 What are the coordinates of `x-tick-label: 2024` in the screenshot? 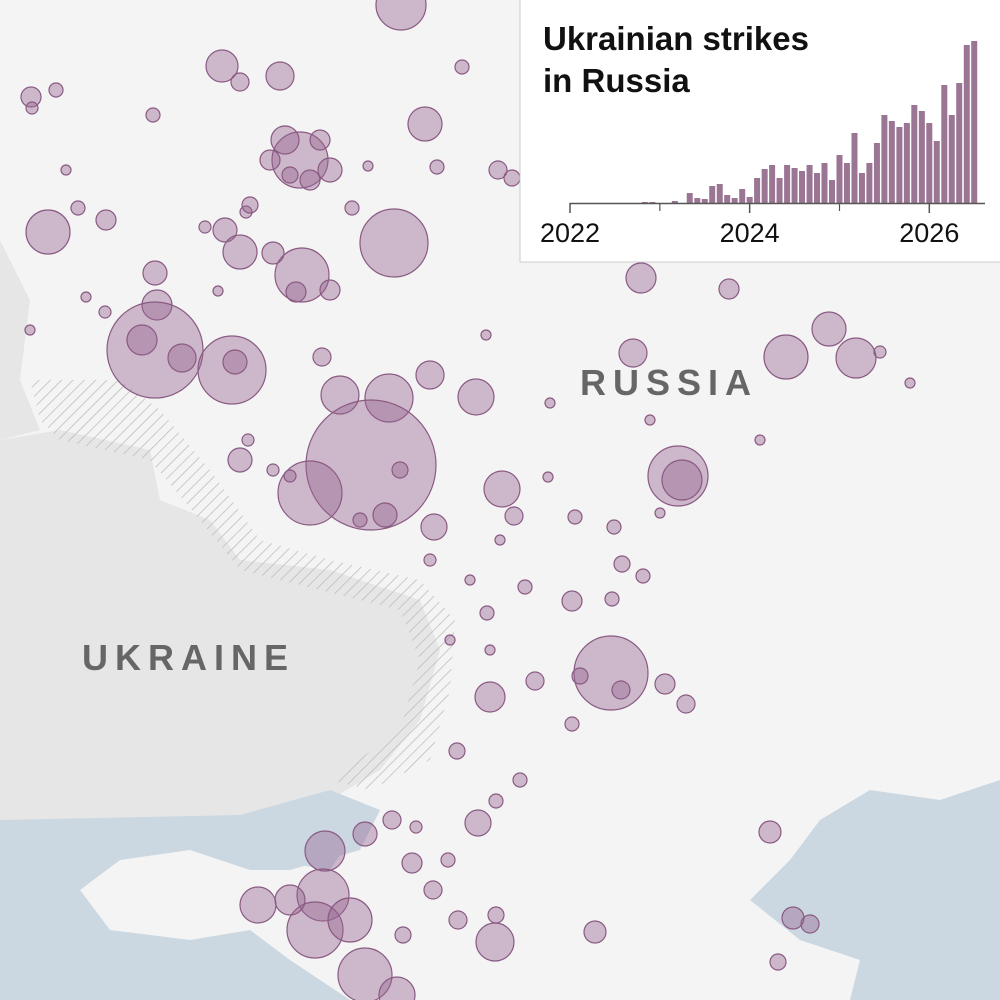 It's located at (750, 233).